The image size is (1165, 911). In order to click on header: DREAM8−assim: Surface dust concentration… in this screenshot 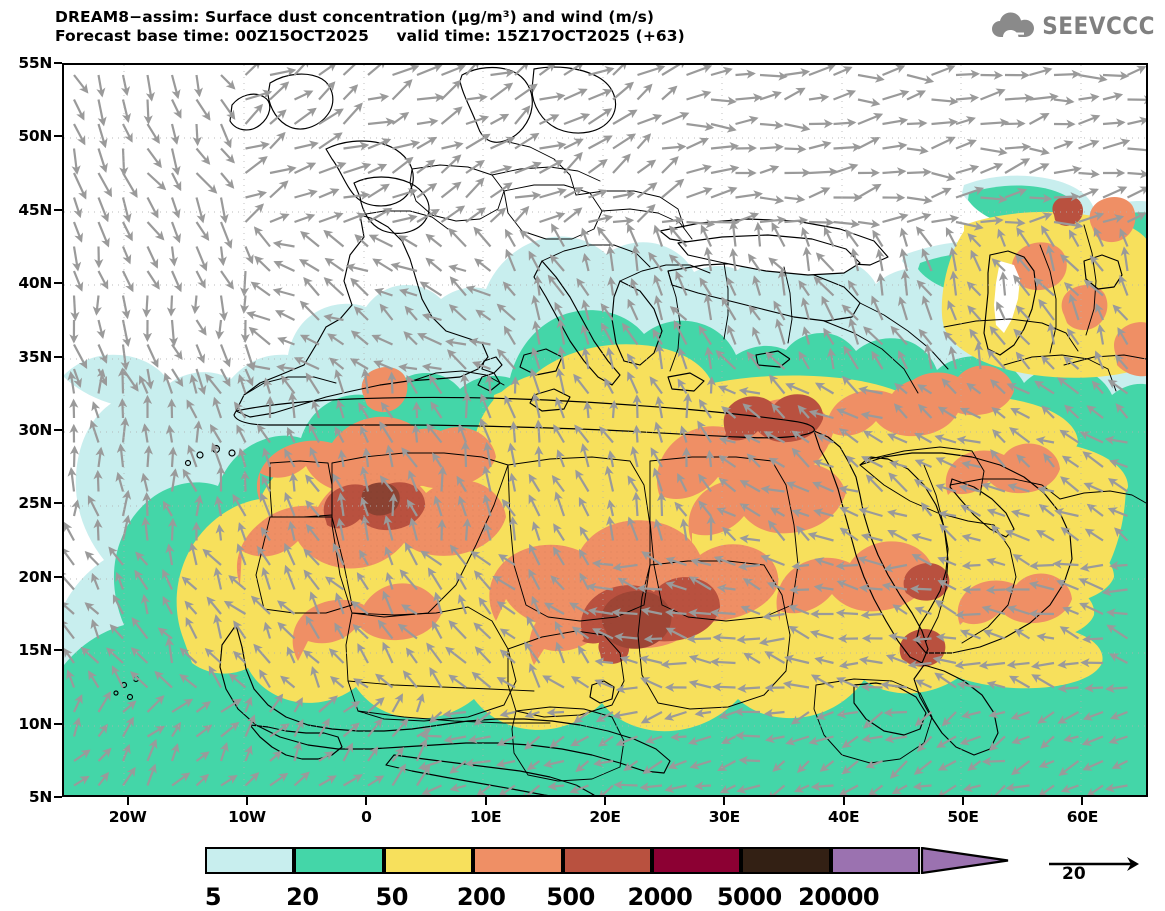, I will do `click(582, 29)`.